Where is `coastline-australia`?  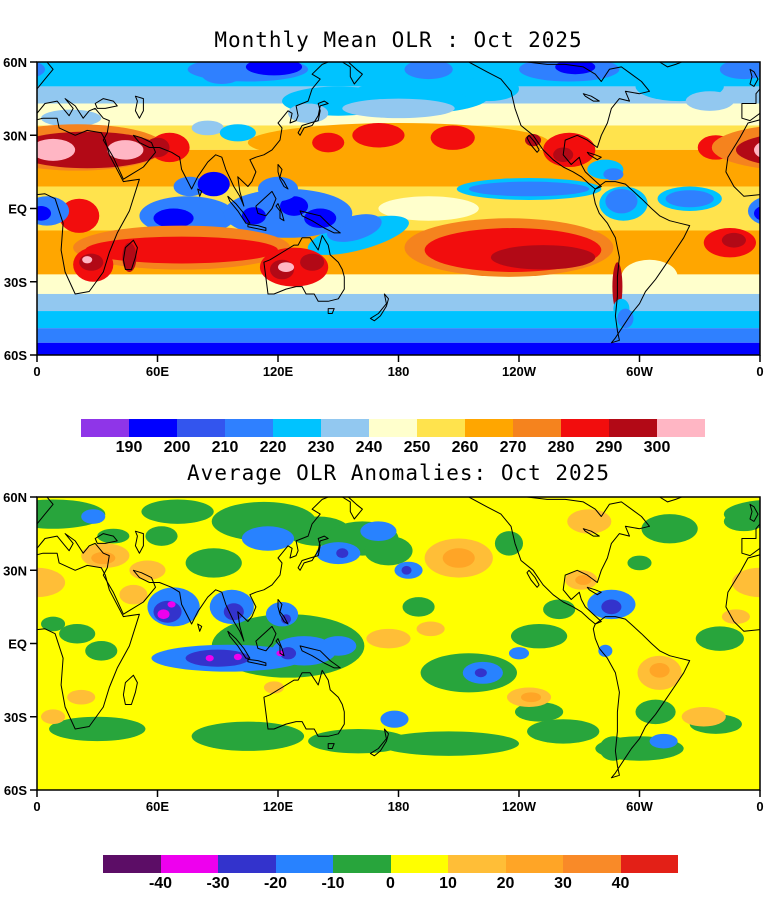
coastline-australia is located at coordinates (304, 703).